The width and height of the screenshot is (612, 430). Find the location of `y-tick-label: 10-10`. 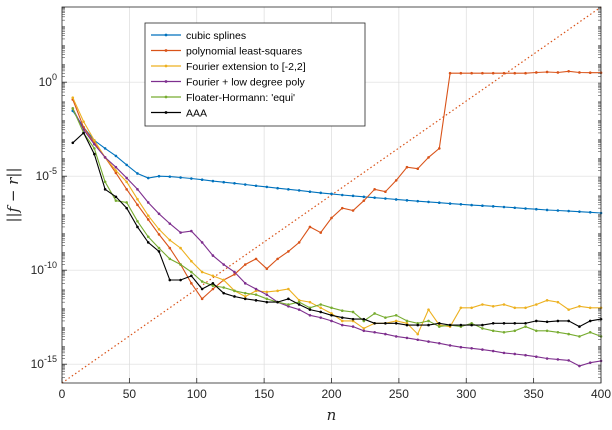

y-tick-label: 10-10 is located at coordinates (44, 268).